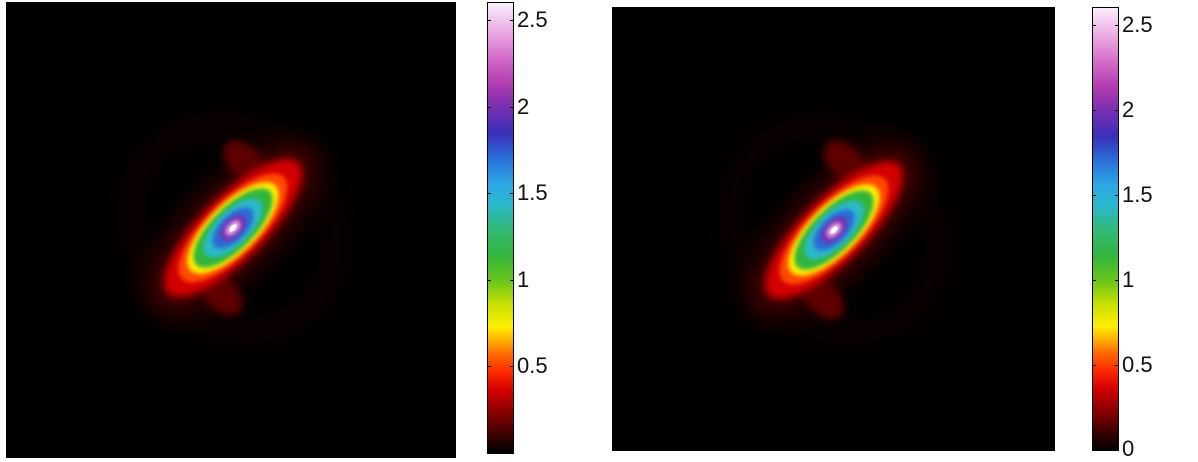 This screenshot has width=1198, height=462. Describe the element at coordinates (532, 19) in the screenshot. I see `colorbar-left-tick-label: 2.5` at that location.